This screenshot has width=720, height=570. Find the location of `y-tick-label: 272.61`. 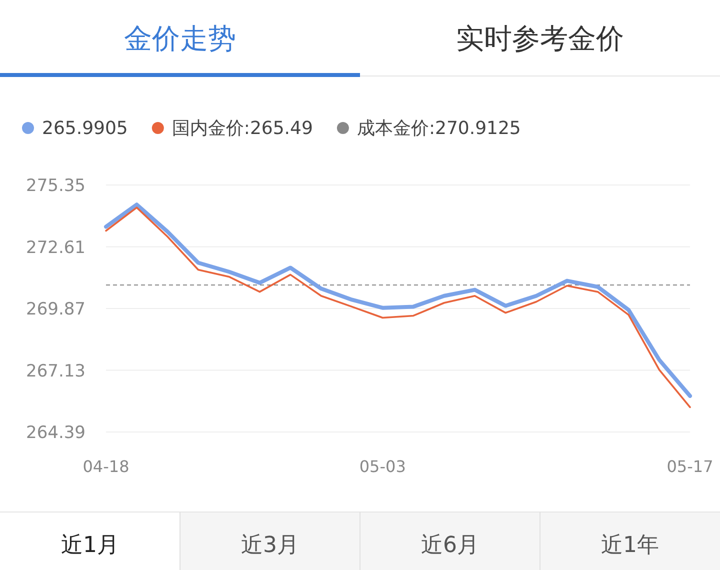

y-tick-label: 272.61 is located at coordinates (56, 248).